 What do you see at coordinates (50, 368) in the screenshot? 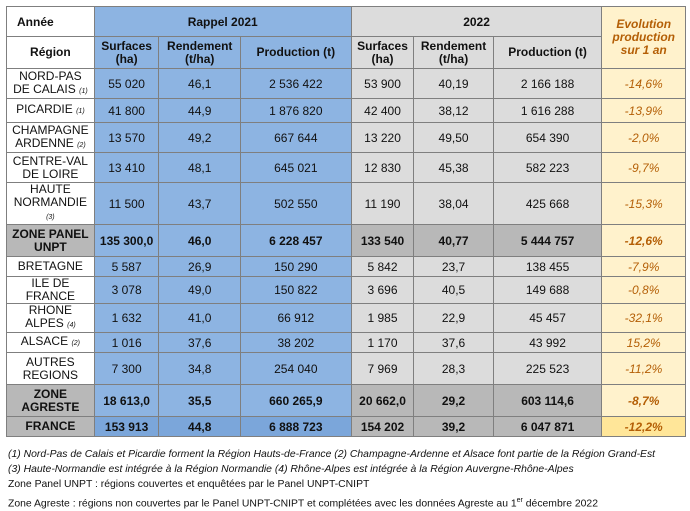
I see `region-name: AUTRES REGIONS` at bounding box center [50, 368].